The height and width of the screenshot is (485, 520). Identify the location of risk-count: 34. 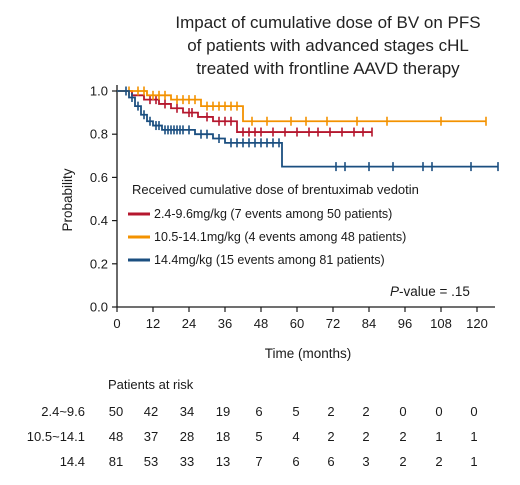
(187, 411).